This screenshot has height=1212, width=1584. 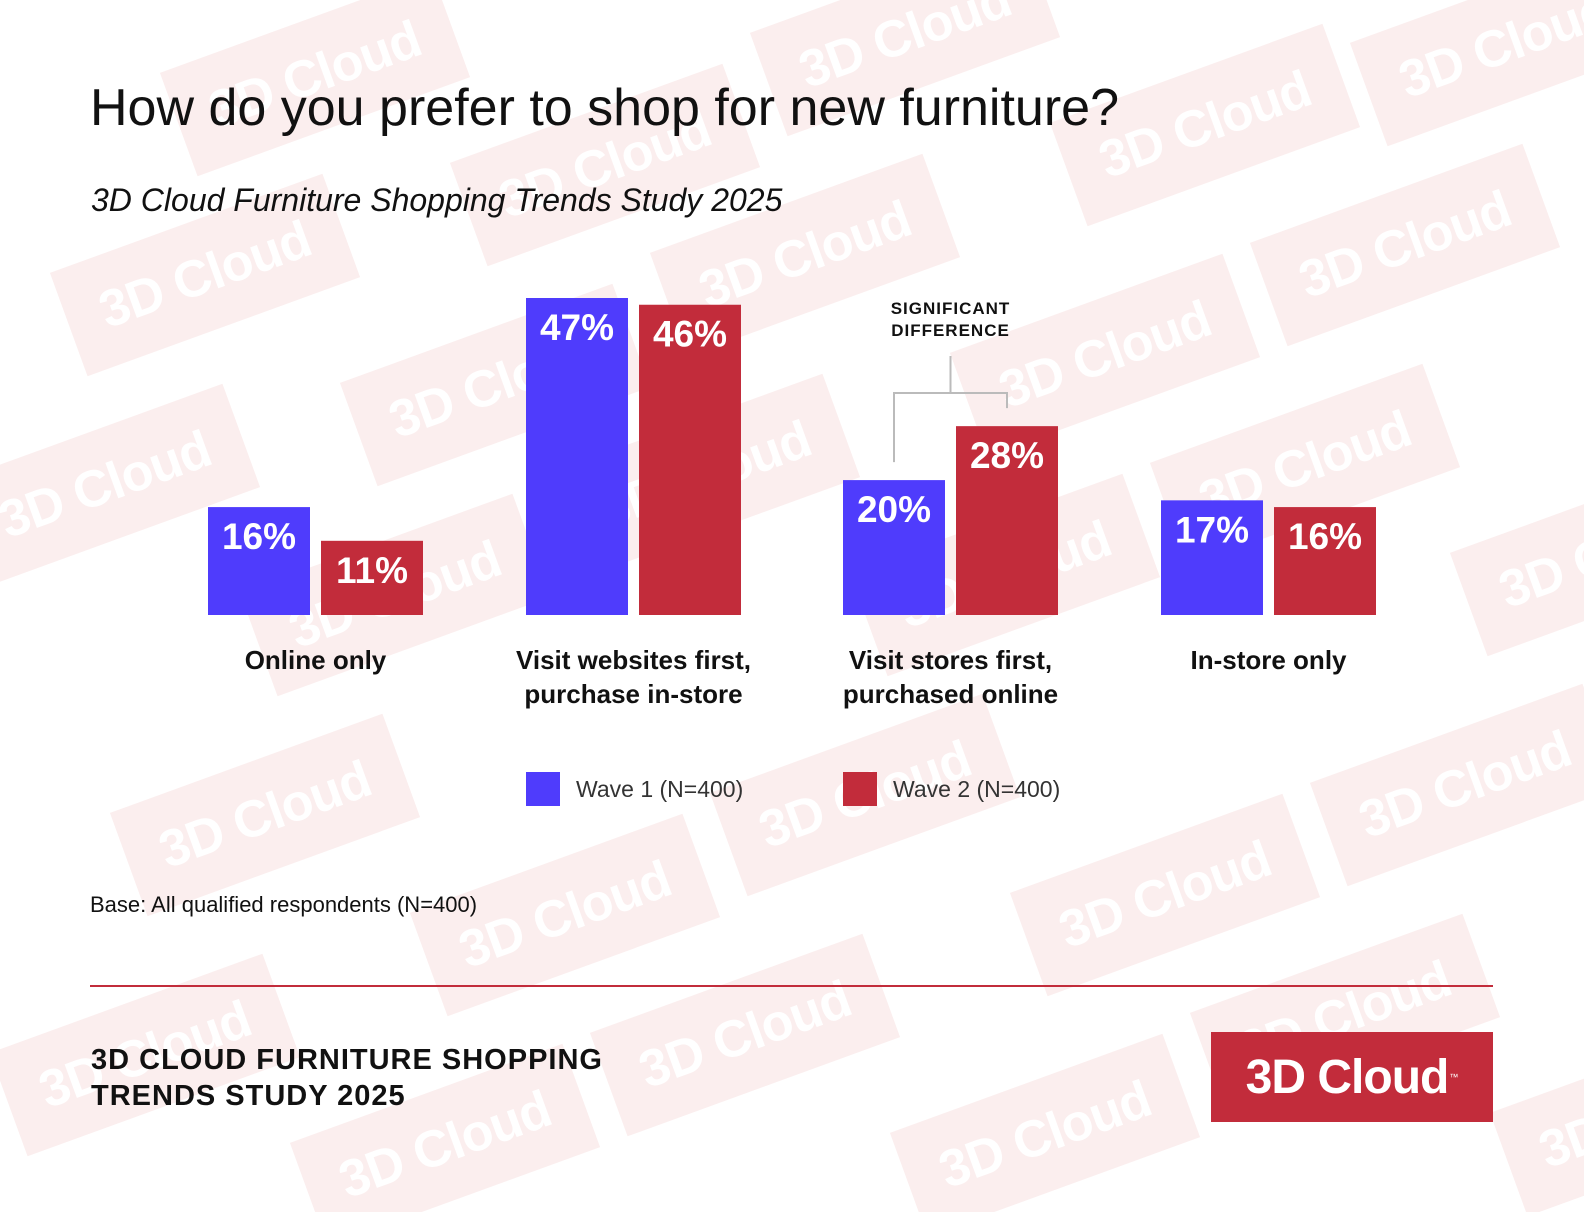 I want to click on footer-line-1: 3D CLOUD FURNITURE SHOPPING, so click(x=347, y=1060).